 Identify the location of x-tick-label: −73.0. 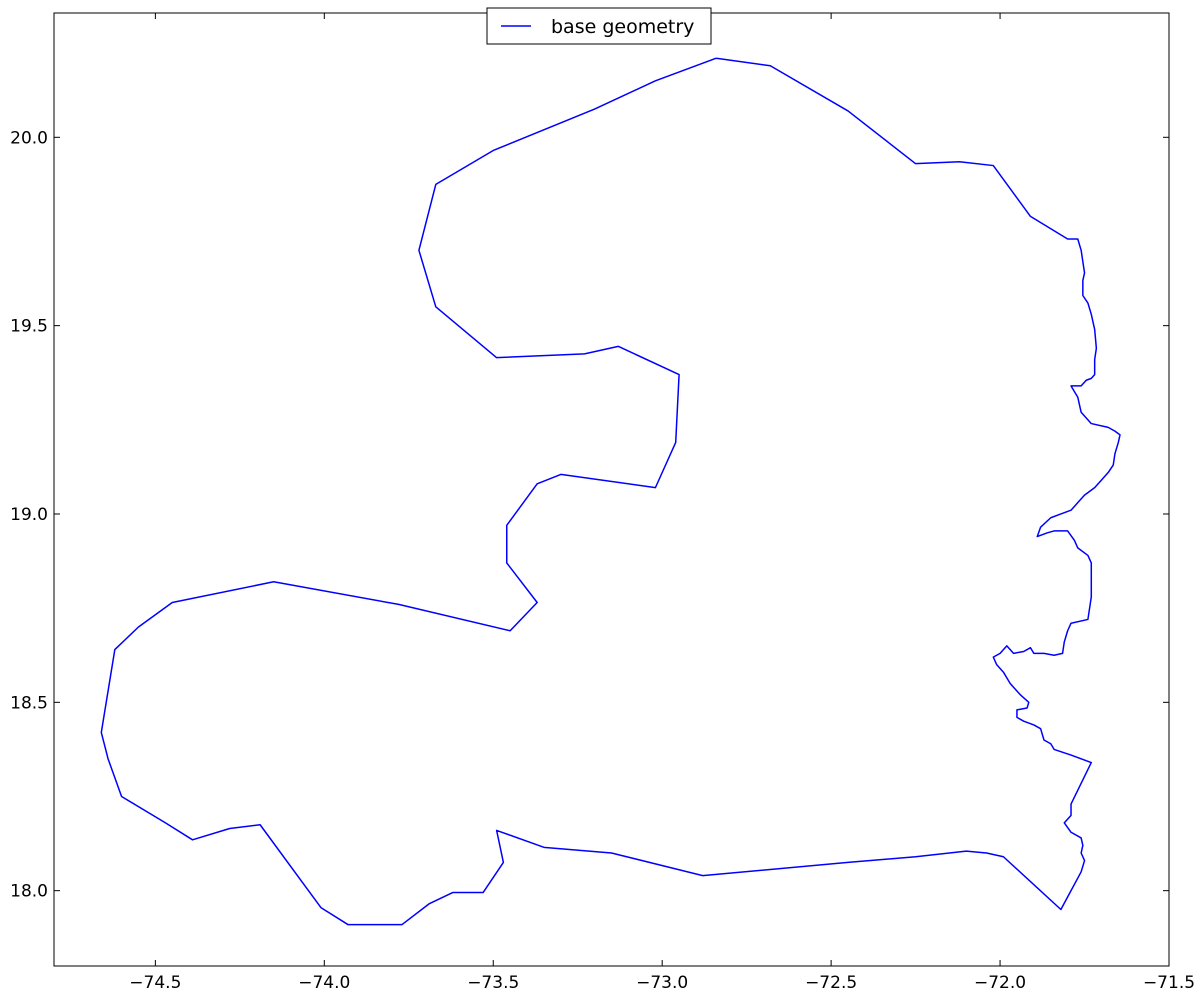
(662, 983).